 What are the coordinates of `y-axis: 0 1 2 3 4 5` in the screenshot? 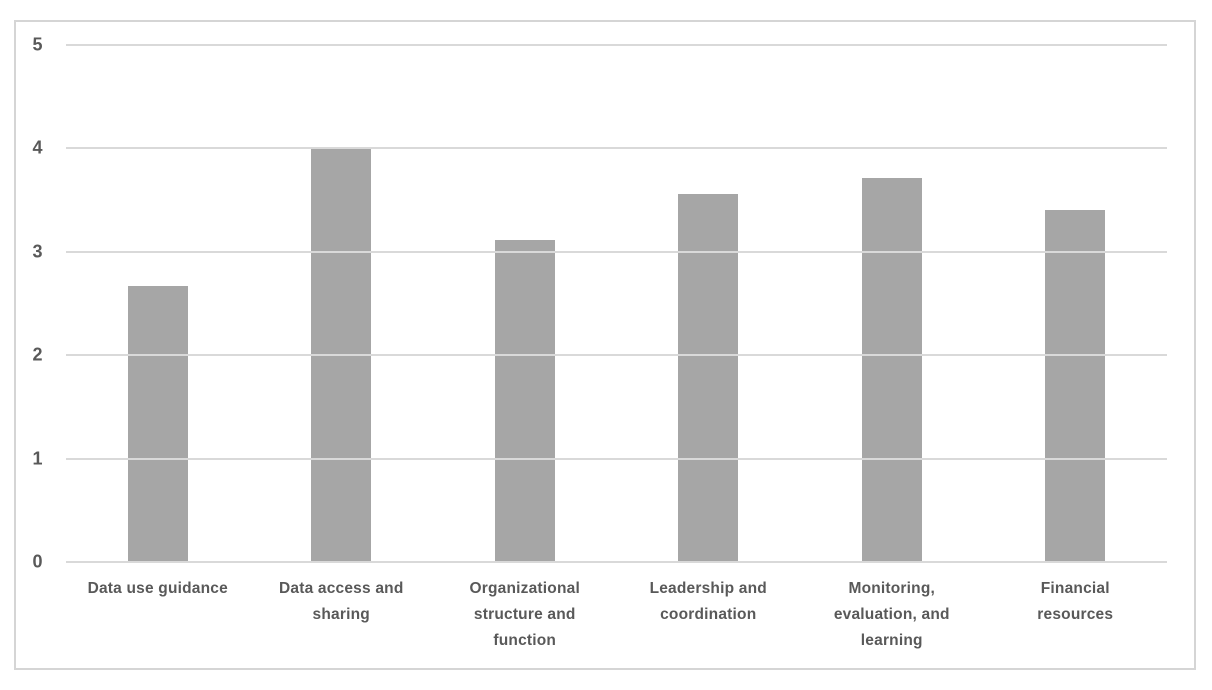 It's located at (23, 303).